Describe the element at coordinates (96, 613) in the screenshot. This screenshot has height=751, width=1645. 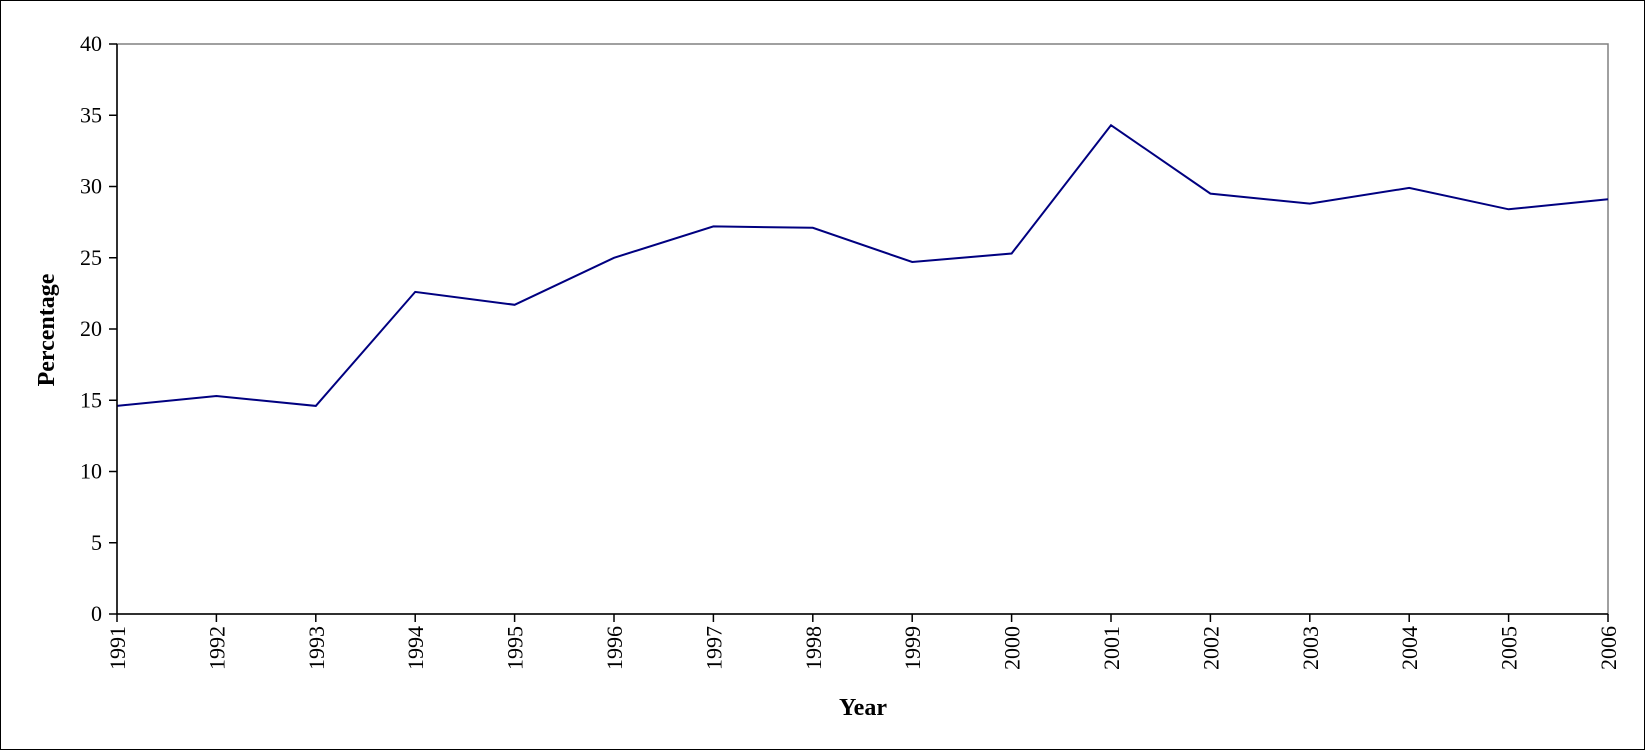
I see `y-tick-label: 0` at that location.